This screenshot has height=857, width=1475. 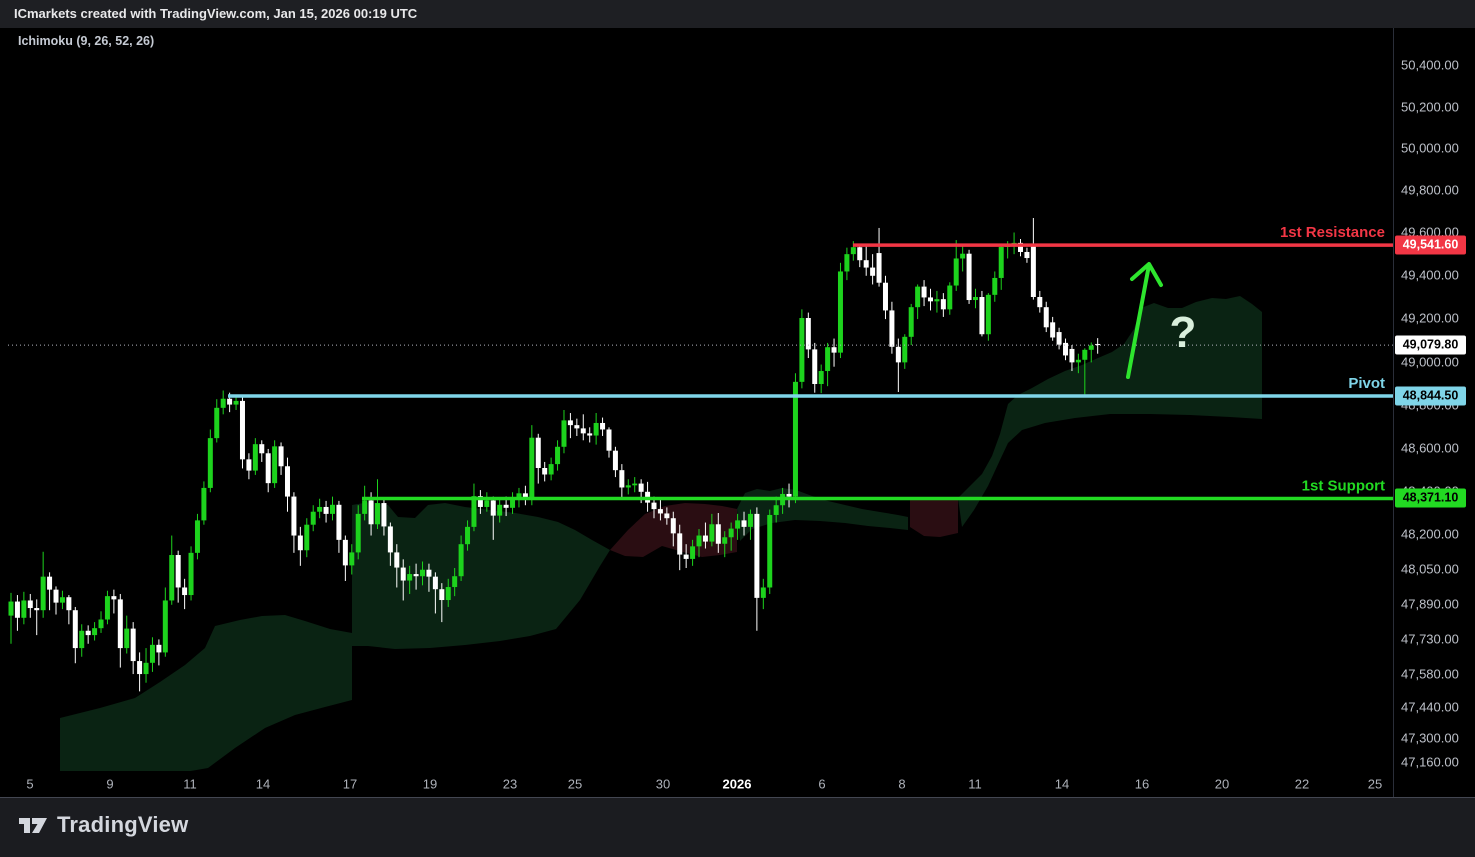 What do you see at coordinates (1430, 345) in the screenshot?
I see `price-badge: 49,079.80` at bounding box center [1430, 345].